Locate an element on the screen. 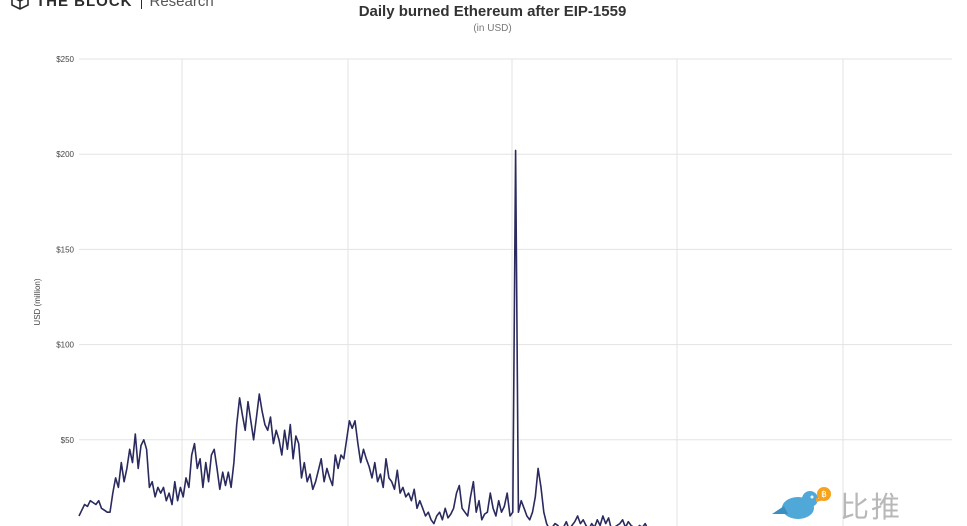  brand-name: THE BLOCK is located at coordinates (84, 5).